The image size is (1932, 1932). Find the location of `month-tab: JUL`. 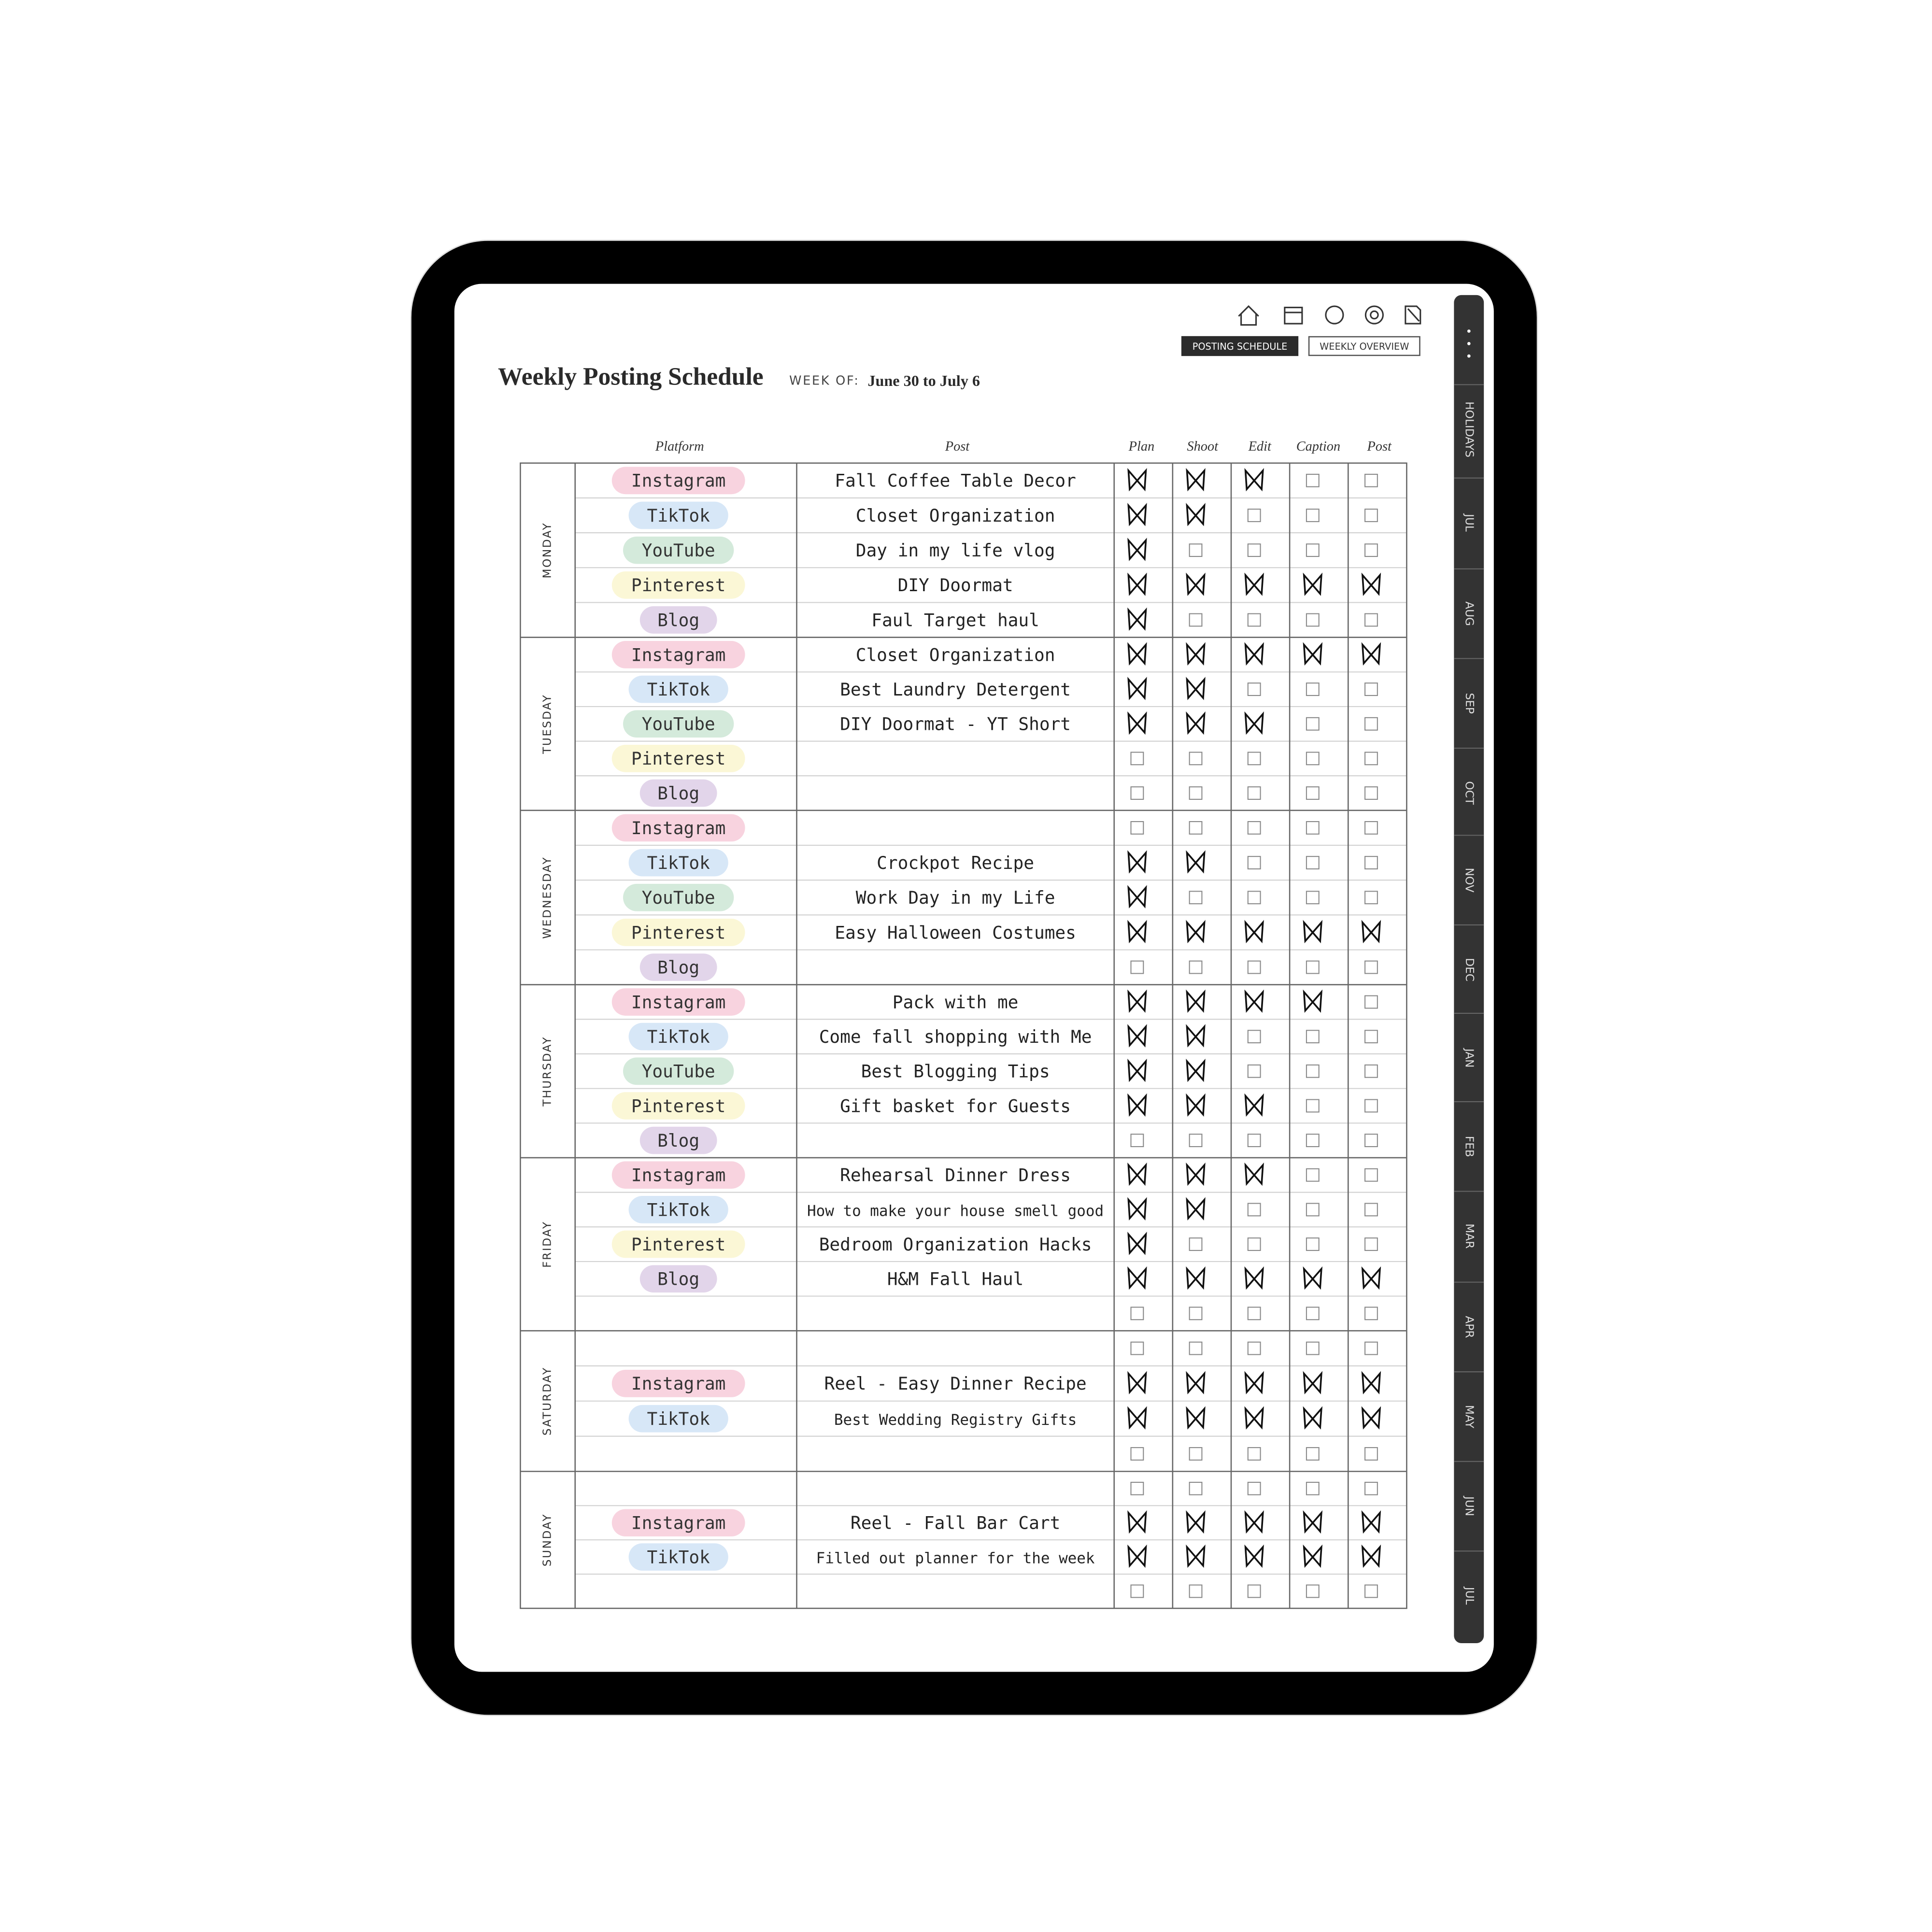

month-tab: JUL is located at coordinates (1469, 1595).